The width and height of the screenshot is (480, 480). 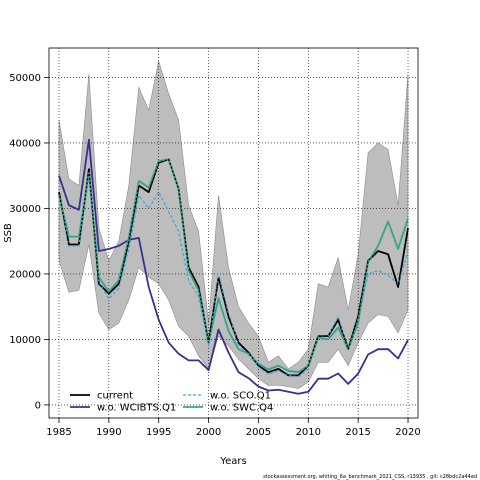 I want to click on y-tick-label-20000: 20000, so click(x=25, y=274).